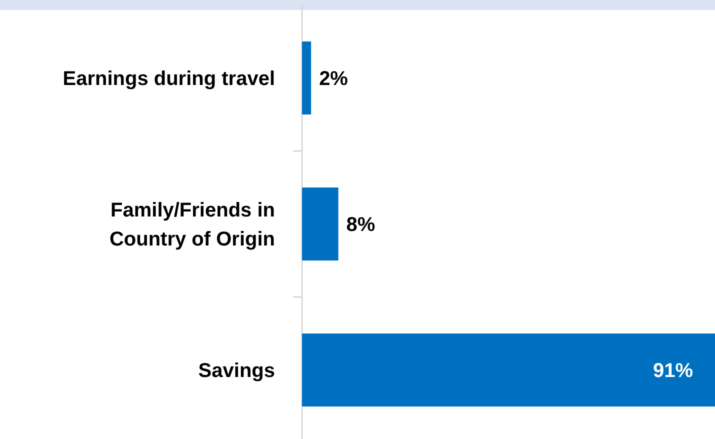 The width and height of the screenshot is (715, 439). What do you see at coordinates (333, 79) in the screenshot?
I see `data-label: 2%` at bounding box center [333, 79].